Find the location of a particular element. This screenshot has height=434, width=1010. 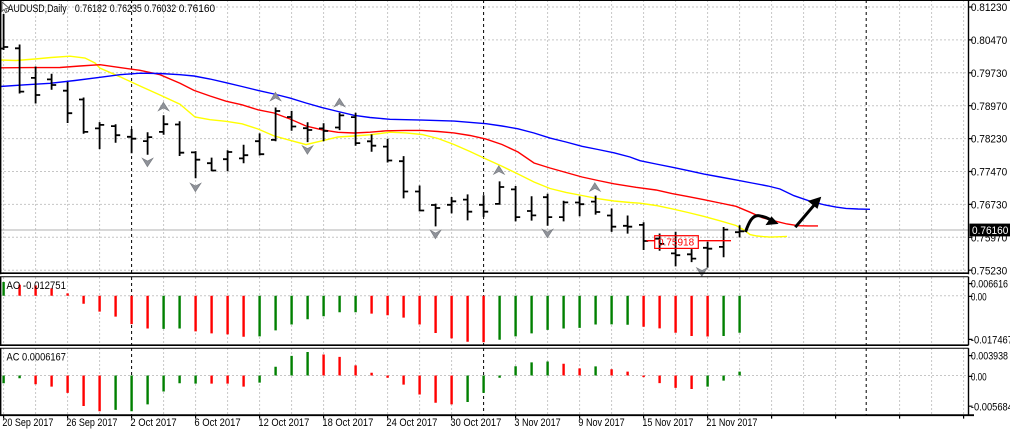

svg-text: 3 Nov 2017 is located at coordinates (537, 423).